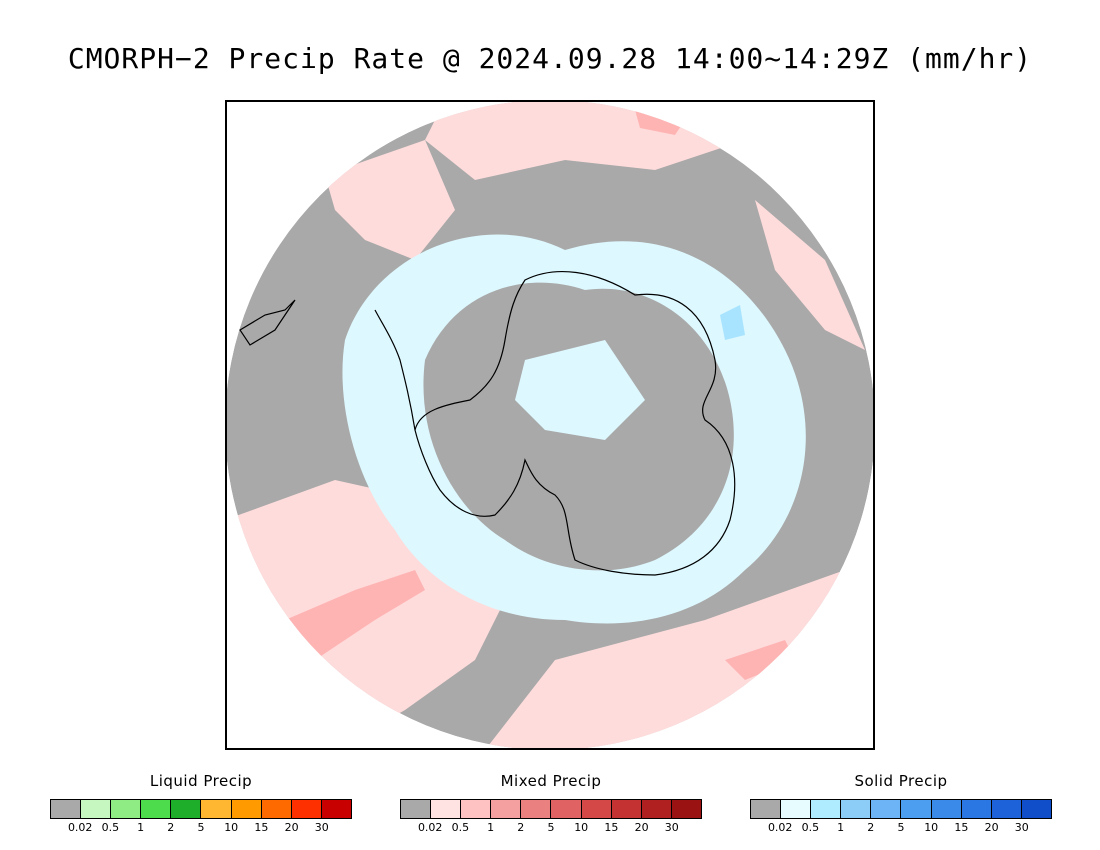 This screenshot has height=850, width=1100. I want to click on solid-precip-spot-east, so click(732, 322).